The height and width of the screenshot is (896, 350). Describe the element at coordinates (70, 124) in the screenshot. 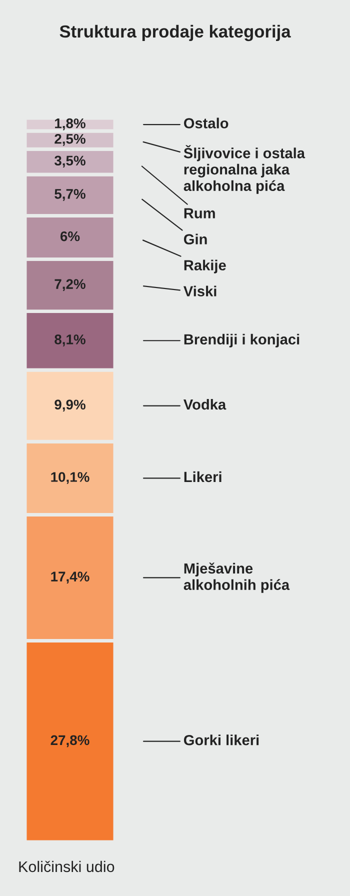

I see `data-label: 1,8%` at that location.